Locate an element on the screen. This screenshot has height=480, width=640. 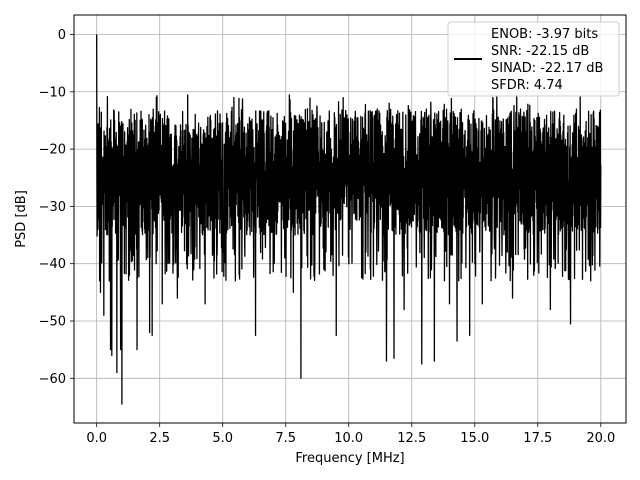
y-tick-label: −10 is located at coordinates (52, 92).